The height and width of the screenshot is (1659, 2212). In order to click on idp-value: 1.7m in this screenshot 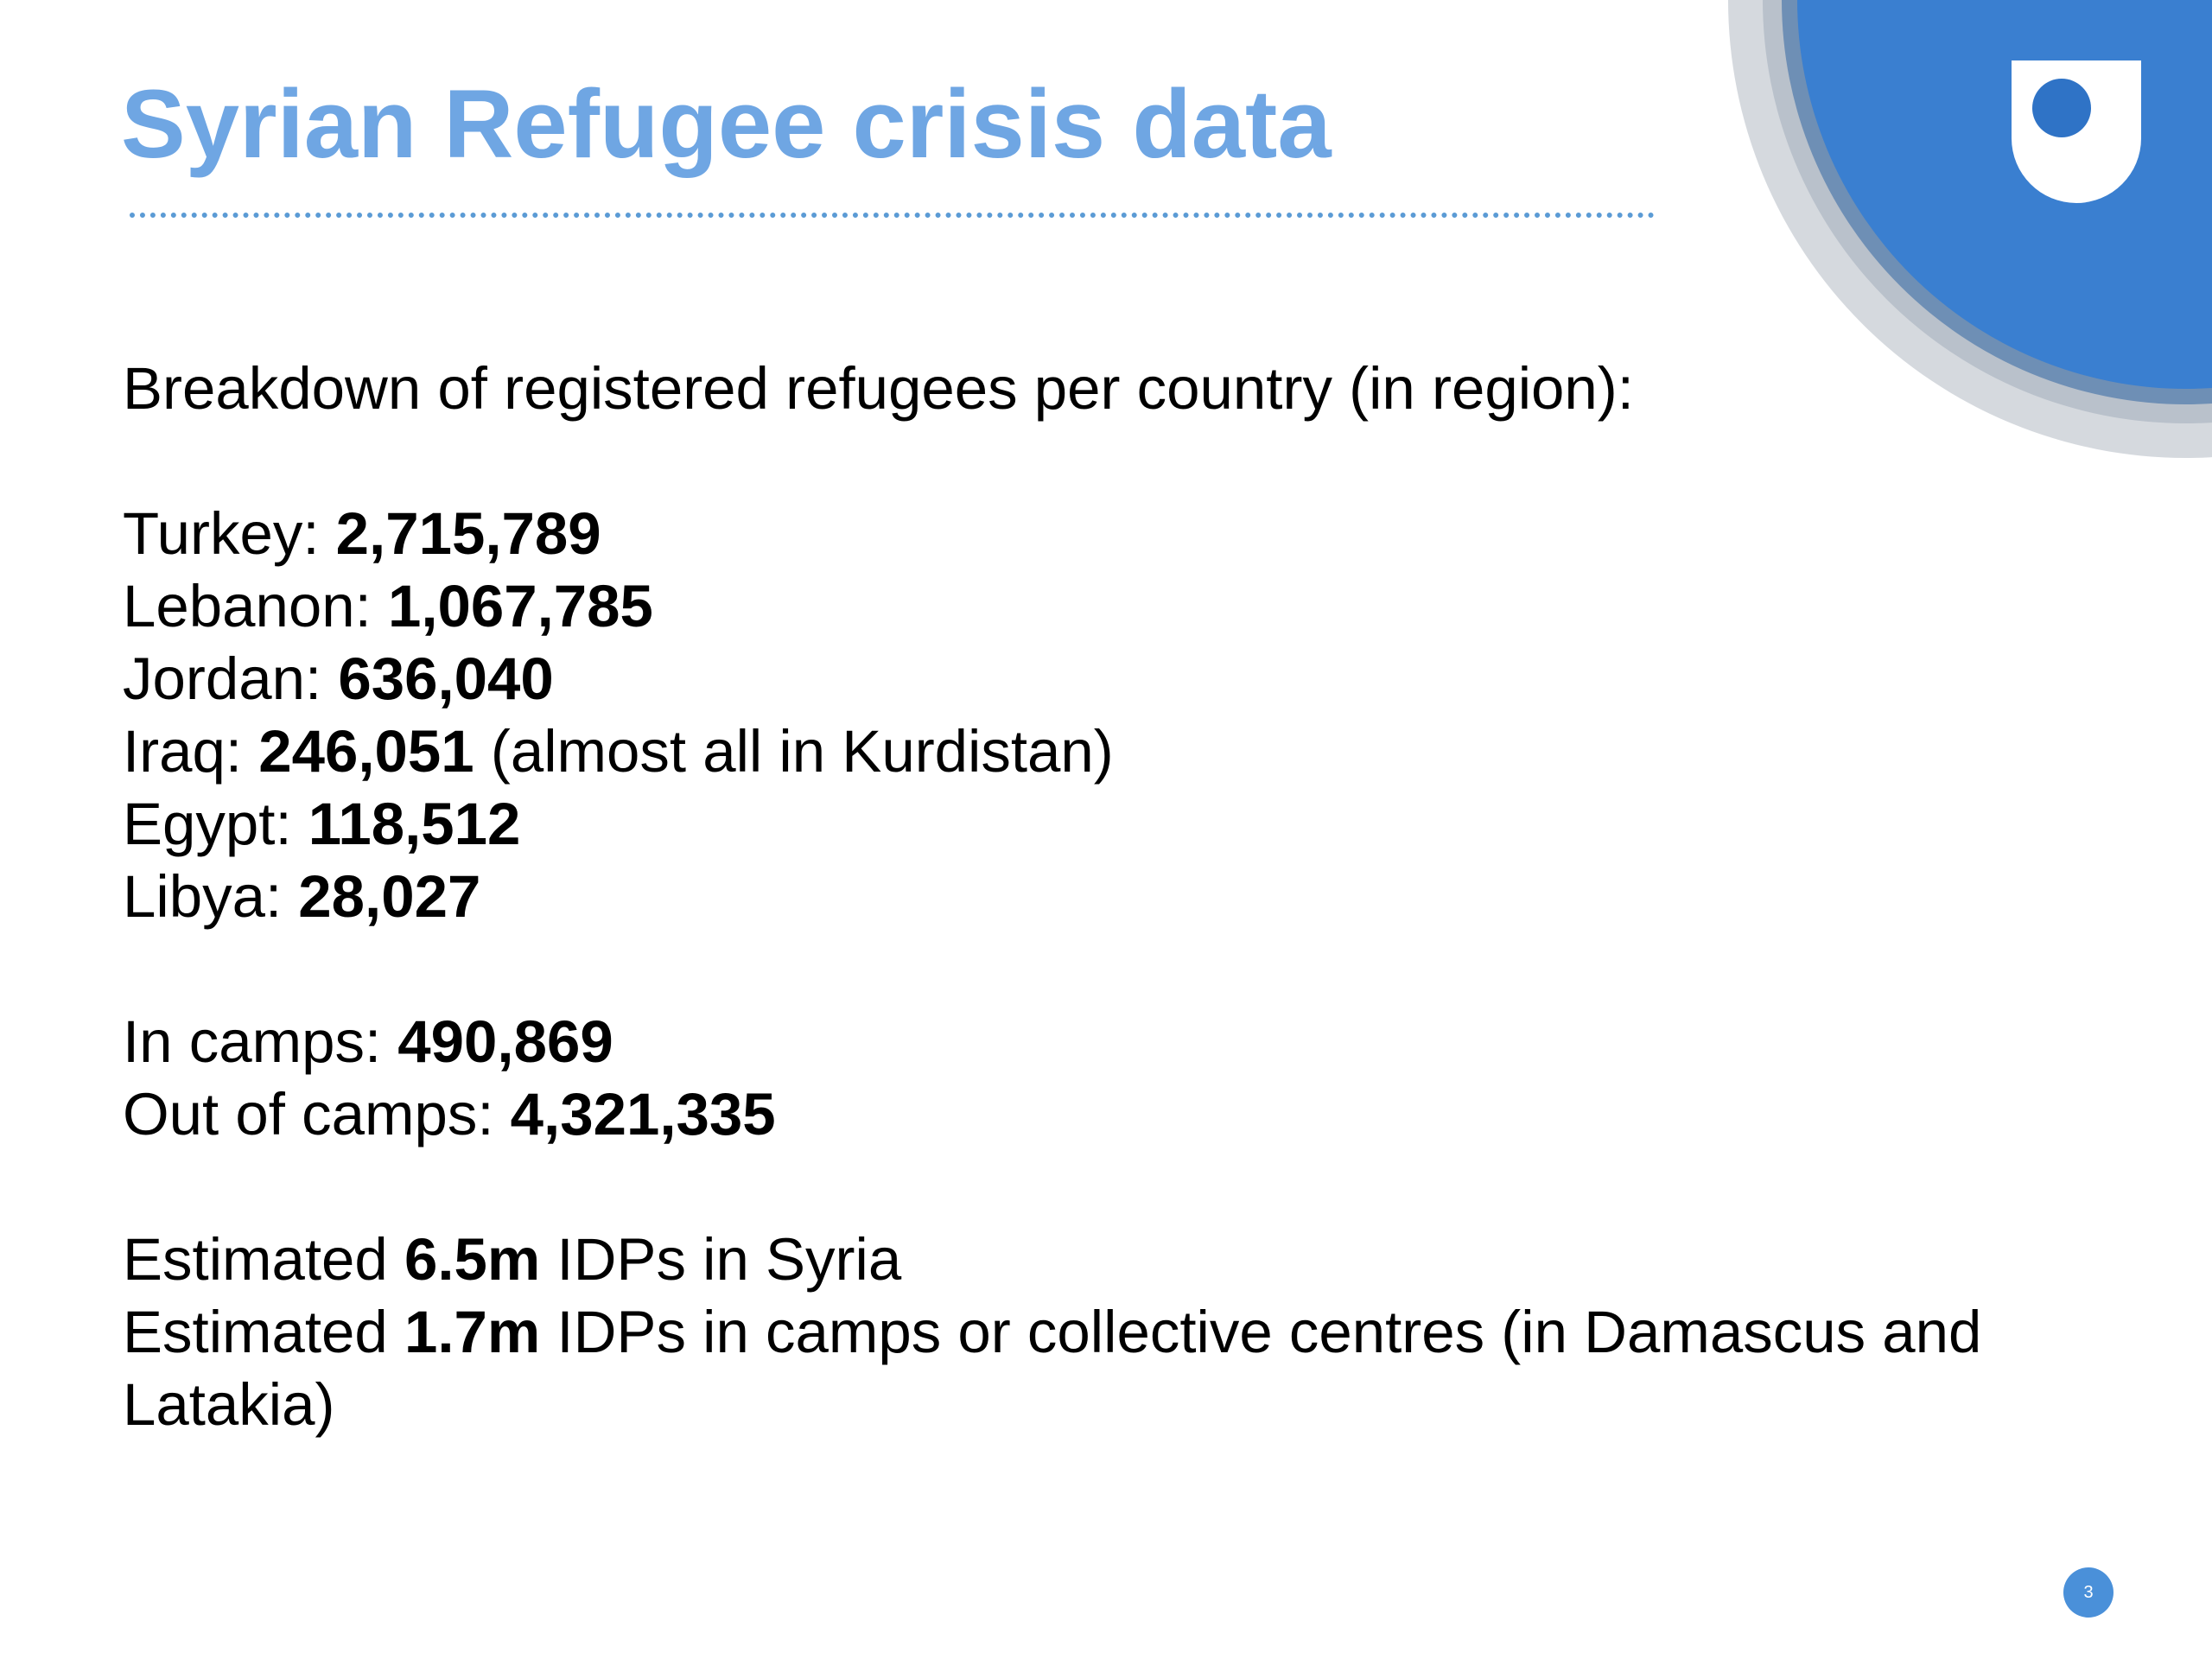, I will do `click(473, 1332)`.